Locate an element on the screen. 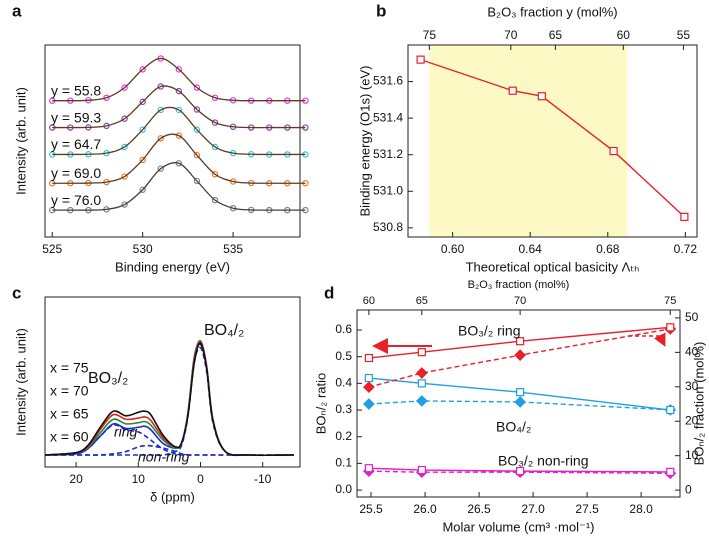 Image resolution: width=709 pixels, height=538 pixels. x-tick-label: 525 is located at coordinates (52, 249).